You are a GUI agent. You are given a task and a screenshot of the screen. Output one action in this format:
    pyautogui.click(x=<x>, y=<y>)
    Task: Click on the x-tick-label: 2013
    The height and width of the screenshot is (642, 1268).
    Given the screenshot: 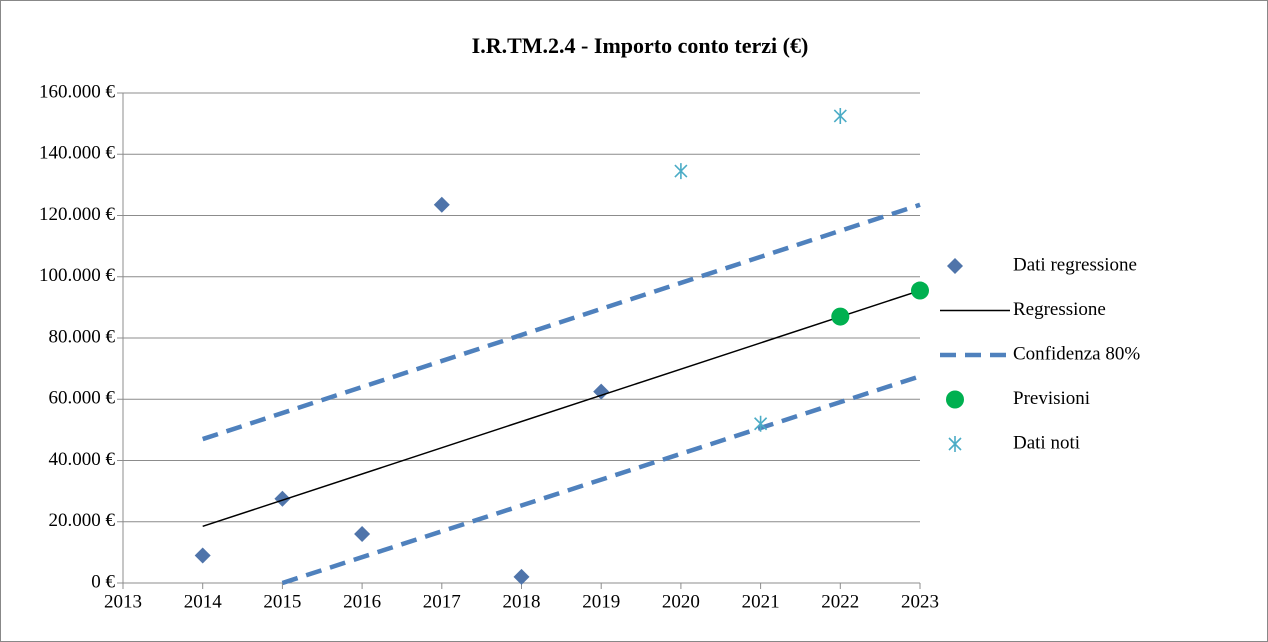 What is the action you would take?
    pyautogui.click(x=123, y=601)
    